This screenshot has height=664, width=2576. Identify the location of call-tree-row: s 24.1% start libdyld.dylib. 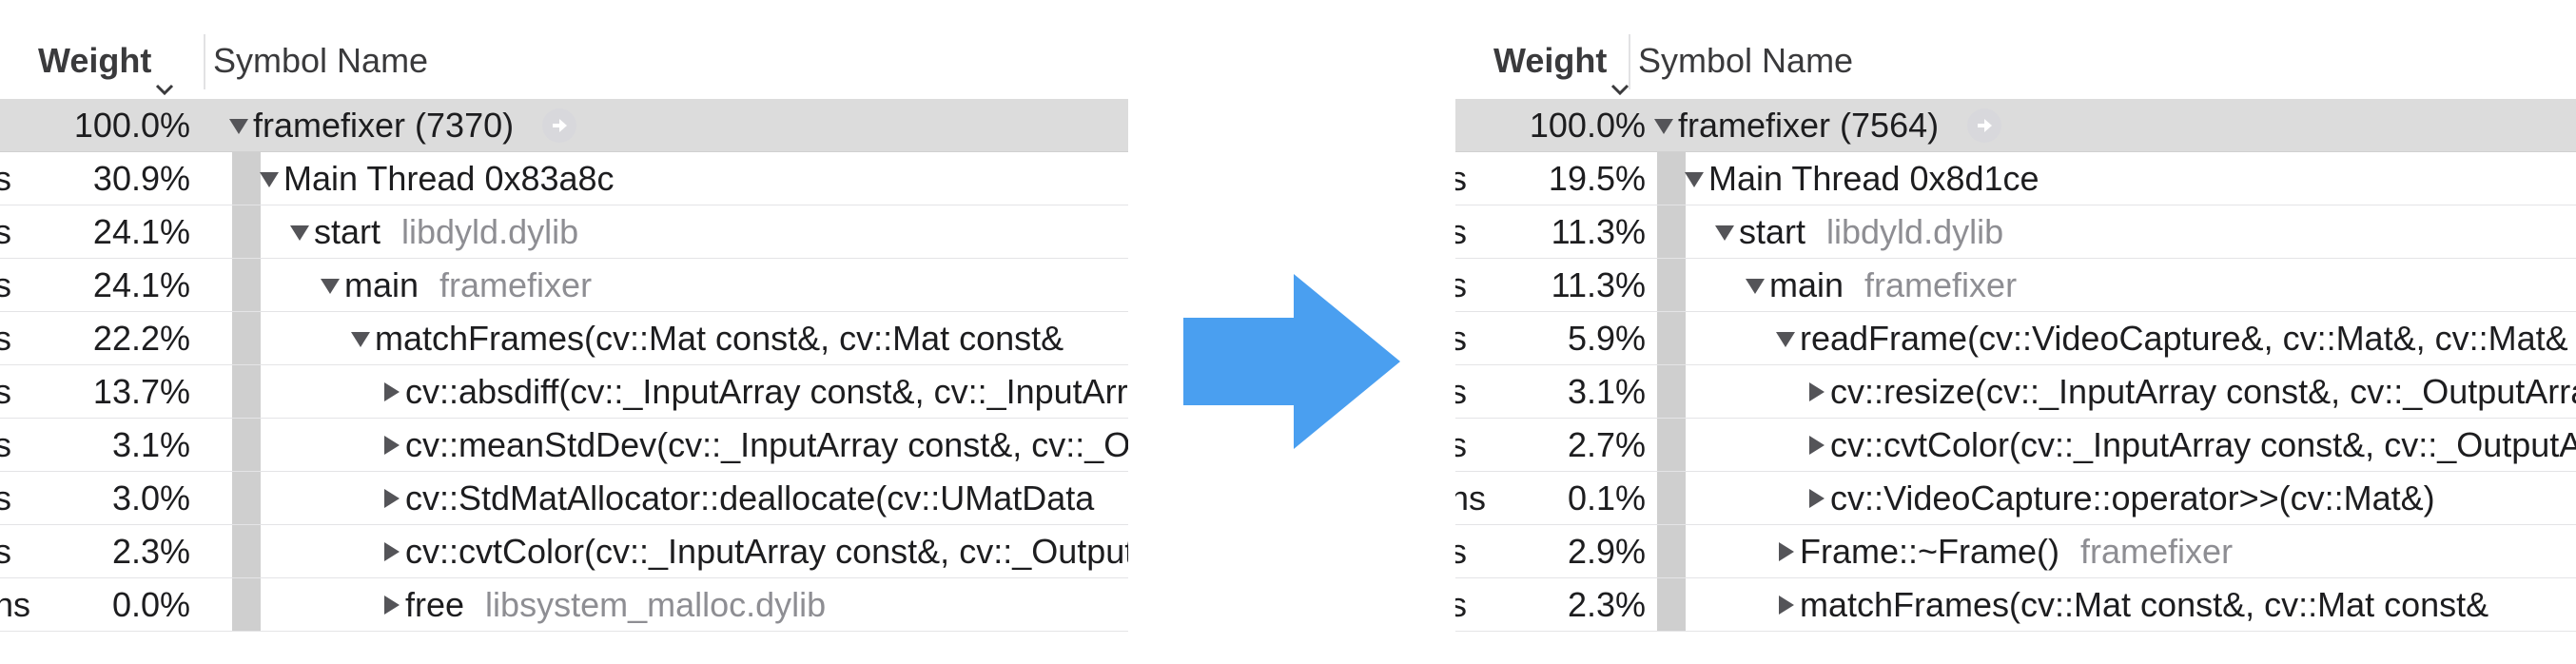
(564, 232).